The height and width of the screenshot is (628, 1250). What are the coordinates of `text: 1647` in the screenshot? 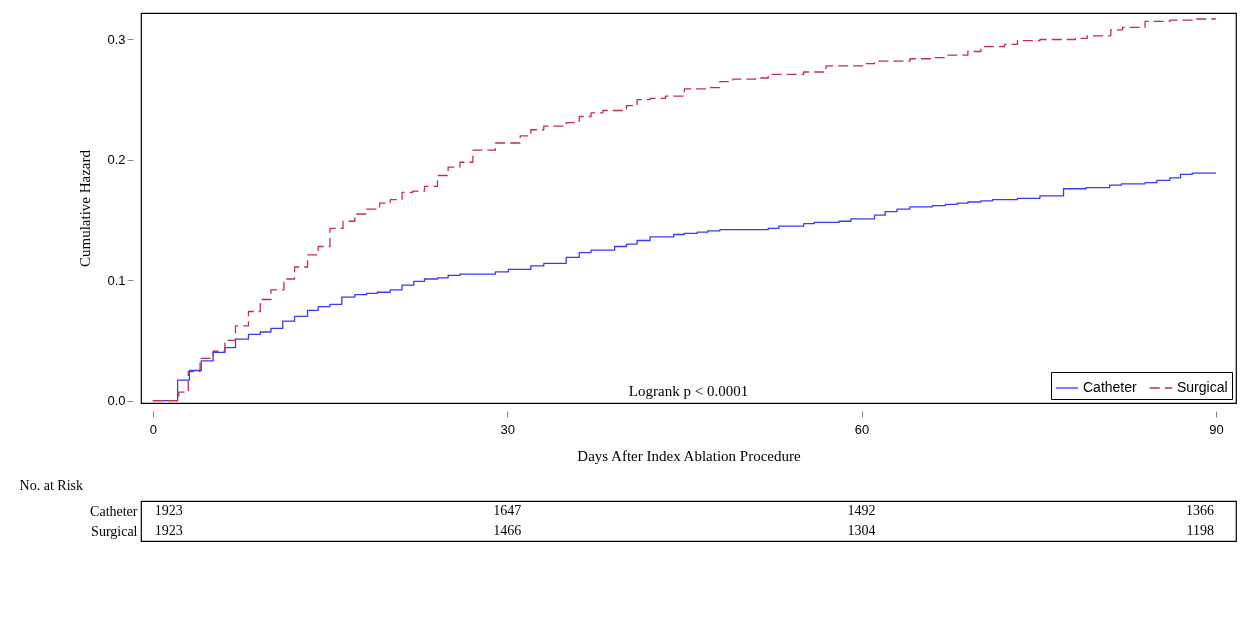 It's located at (507, 510).